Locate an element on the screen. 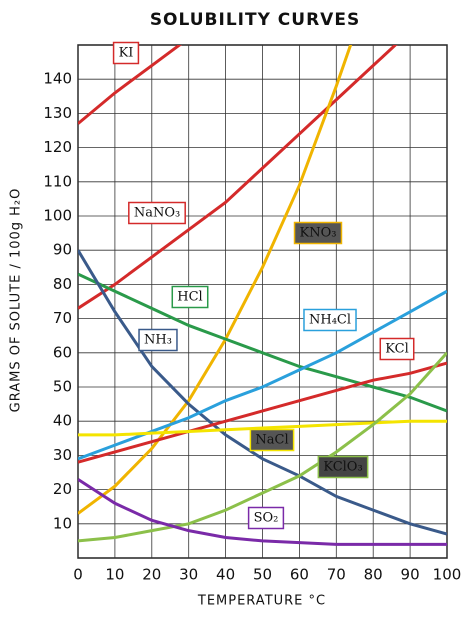 The image size is (474, 620). series-label: KNO₃ is located at coordinates (318, 233).